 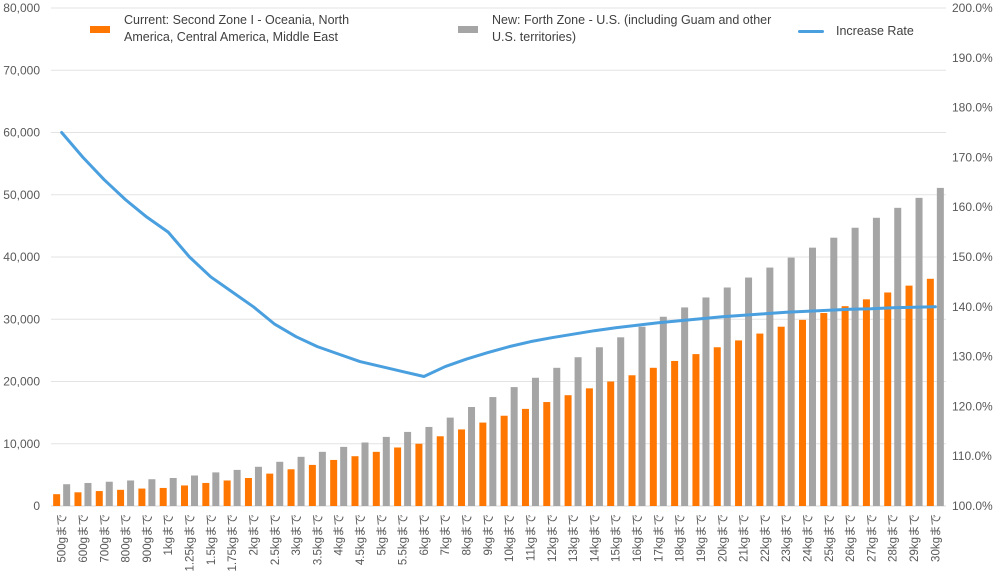 What do you see at coordinates (722, 538) in the screenshot?
I see `x-tick-label: 20kgまで` at bounding box center [722, 538].